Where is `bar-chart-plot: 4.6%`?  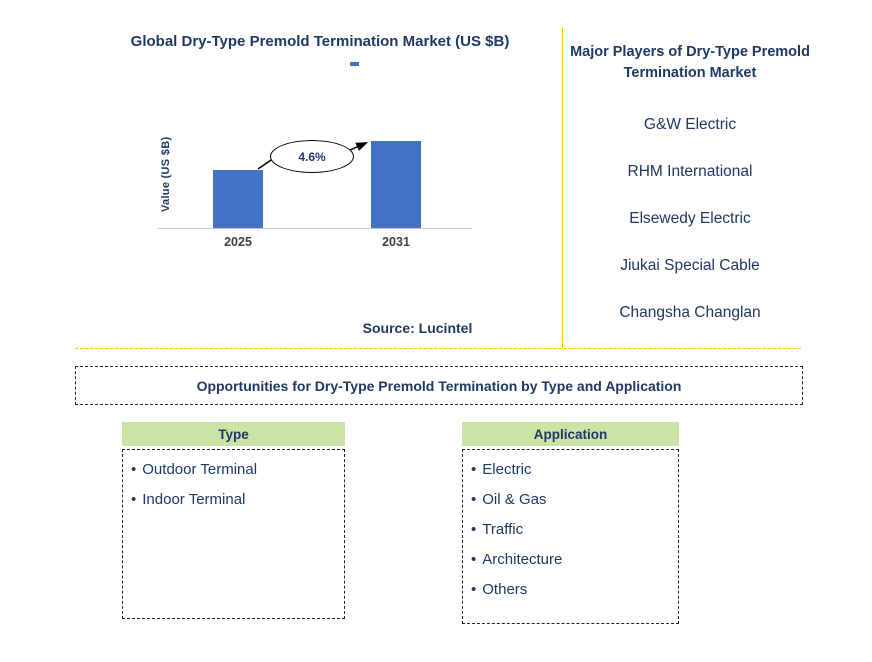
bar-chart-plot: 4.6% is located at coordinates (315, 164).